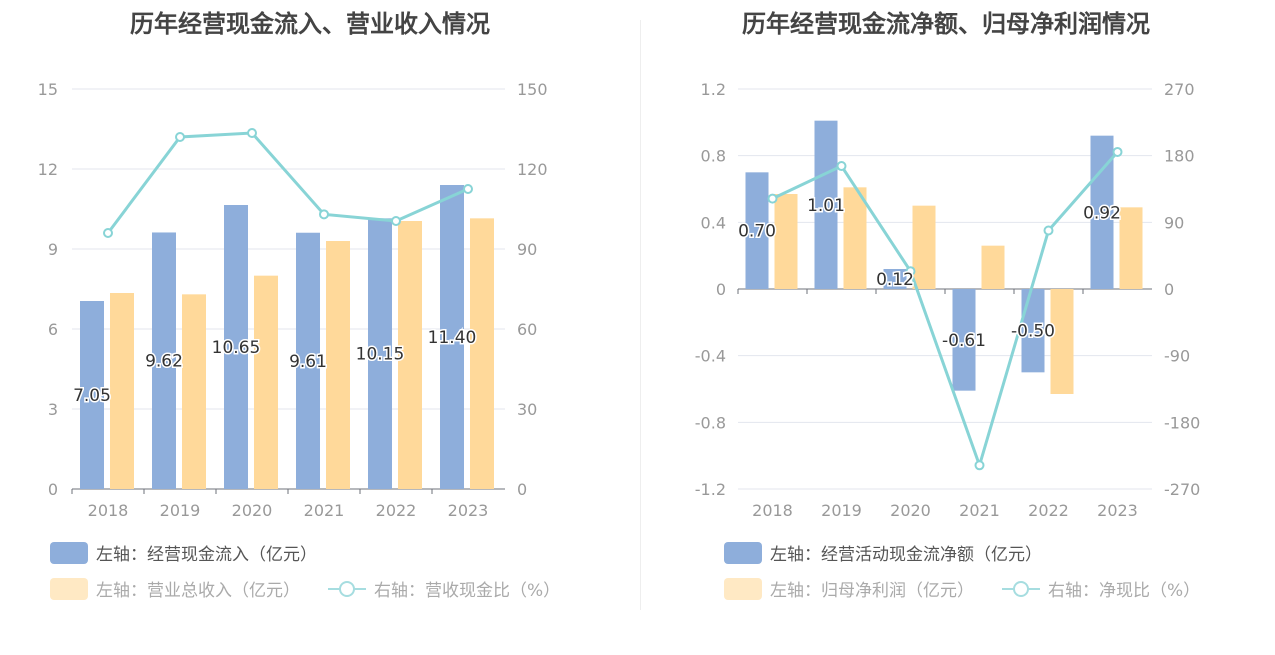 This screenshot has width=1275, height=655. I want to click on legend-label: 右轴：营收现金比（%）, so click(467, 591).